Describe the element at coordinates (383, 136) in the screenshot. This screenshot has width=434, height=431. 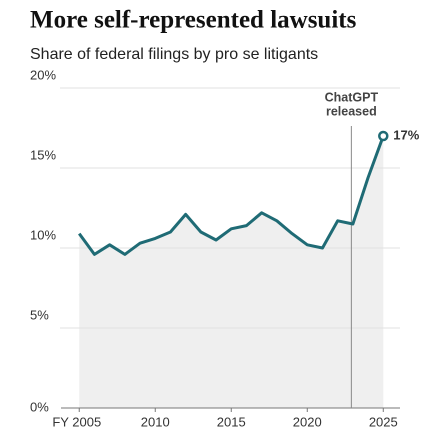
I see `end-point` at that location.